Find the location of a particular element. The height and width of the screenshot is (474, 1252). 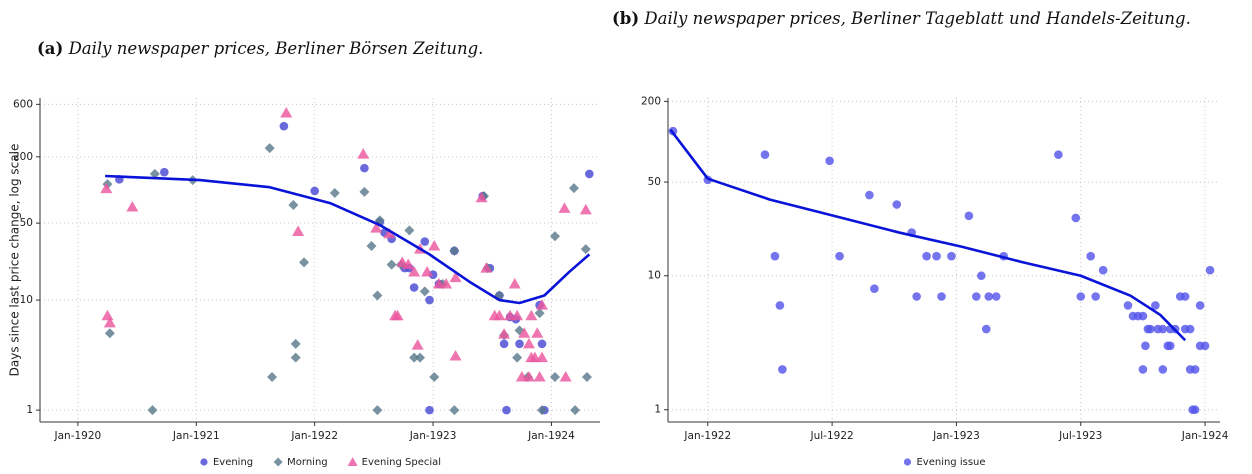

x-tick-label: Jan-1924 is located at coordinates (551, 436).